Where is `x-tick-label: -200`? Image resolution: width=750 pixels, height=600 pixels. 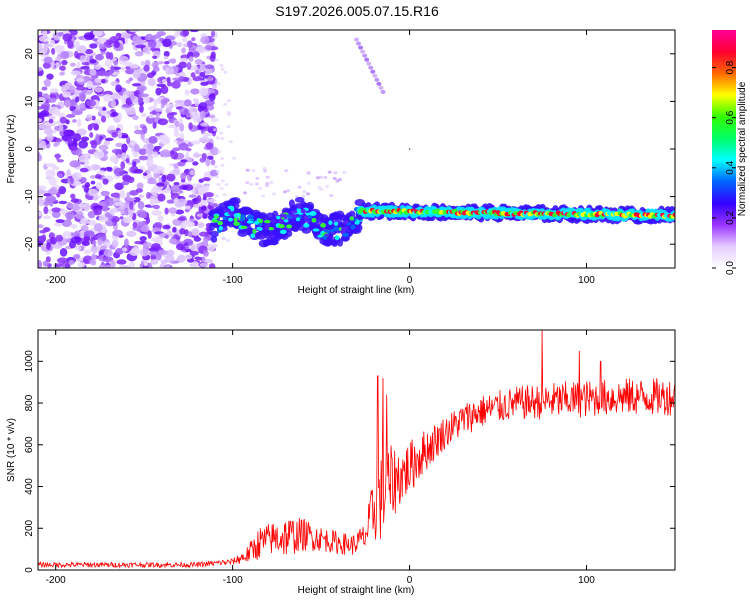
x-tick-label: -200 is located at coordinates (56, 280).